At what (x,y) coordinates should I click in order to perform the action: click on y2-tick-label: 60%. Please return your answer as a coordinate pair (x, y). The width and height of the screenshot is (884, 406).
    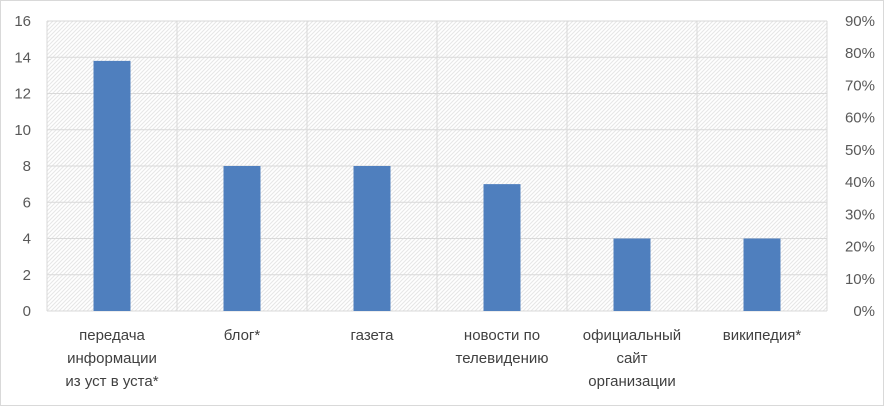
    Looking at the image, I should click on (860, 118).